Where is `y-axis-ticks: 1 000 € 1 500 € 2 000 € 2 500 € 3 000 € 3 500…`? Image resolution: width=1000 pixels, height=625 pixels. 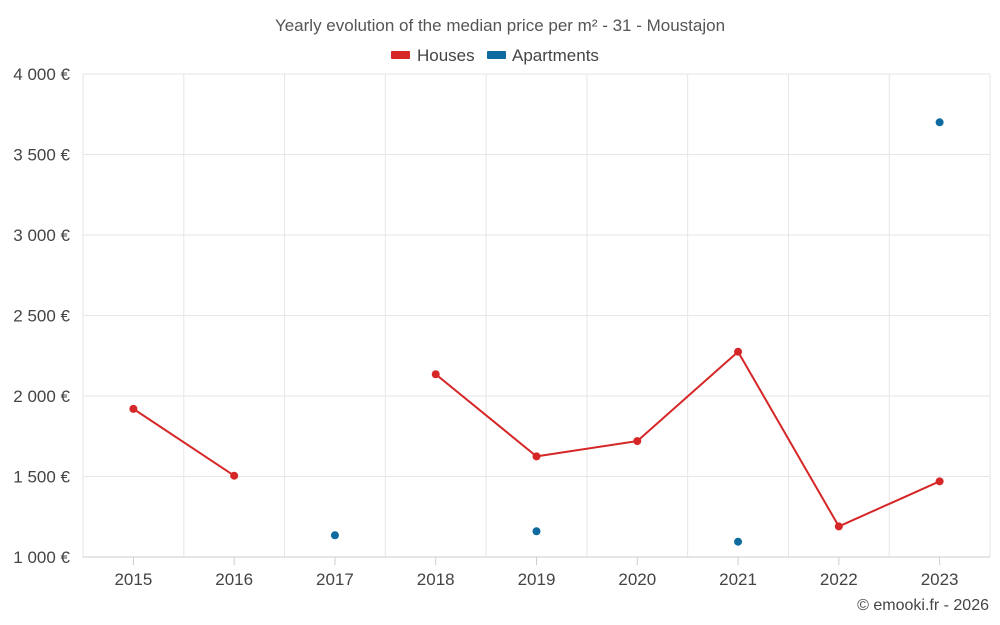
y-axis-ticks: 1 000 € 1 500 € 2 000 € 2 500 € 3 000 € 3 500… is located at coordinates (41, 316).